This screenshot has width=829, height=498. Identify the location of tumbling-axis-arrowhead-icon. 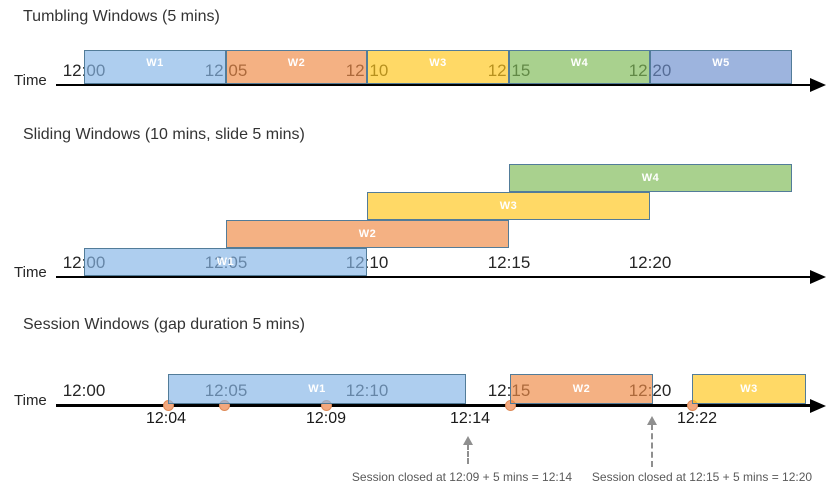
(818, 85).